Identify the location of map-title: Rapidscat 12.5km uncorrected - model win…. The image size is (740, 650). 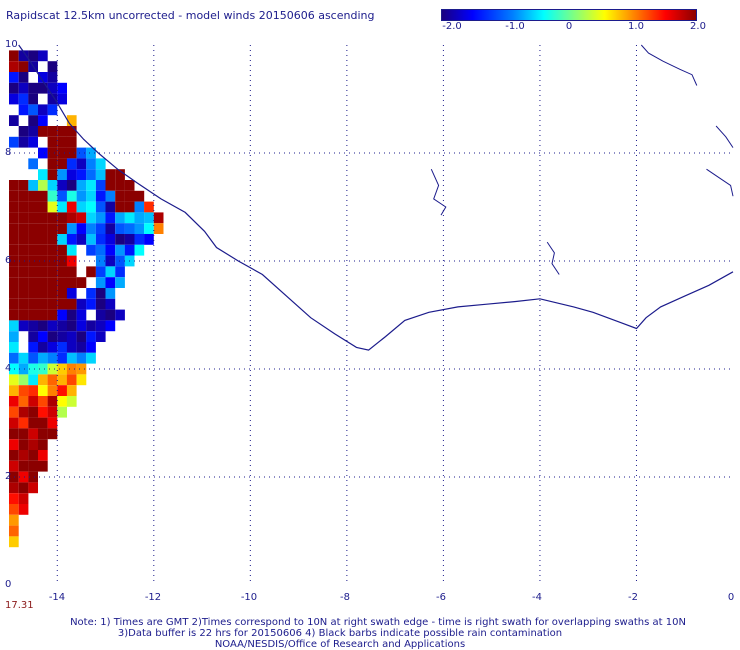
(190, 15).